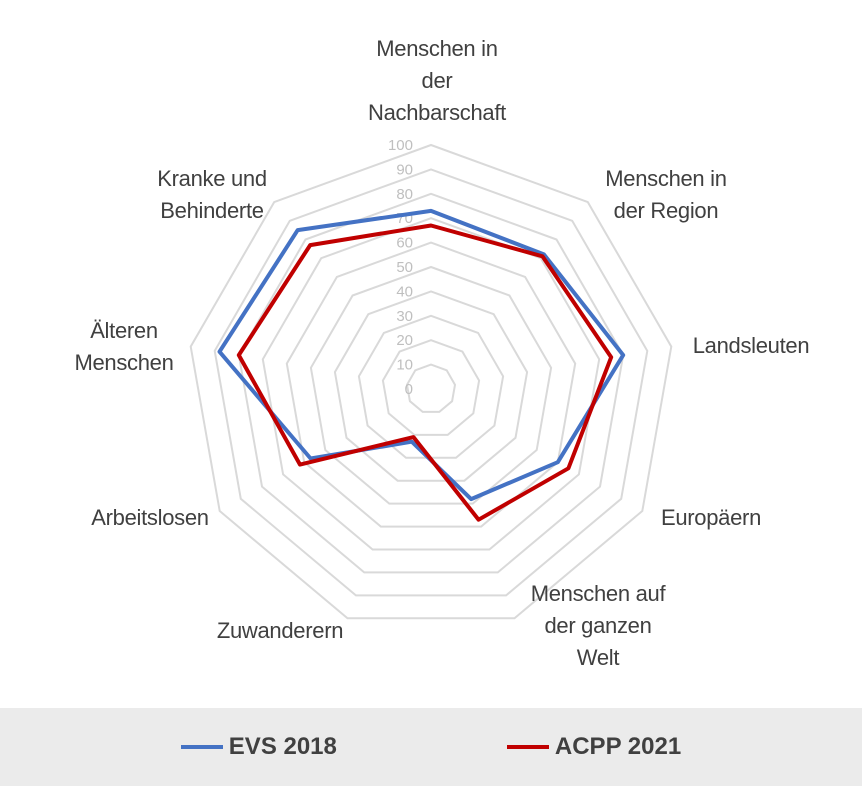  What do you see at coordinates (149, 517) in the screenshot?
I see `category-label: Arbeitslosen` at bounding box center [149, 517].